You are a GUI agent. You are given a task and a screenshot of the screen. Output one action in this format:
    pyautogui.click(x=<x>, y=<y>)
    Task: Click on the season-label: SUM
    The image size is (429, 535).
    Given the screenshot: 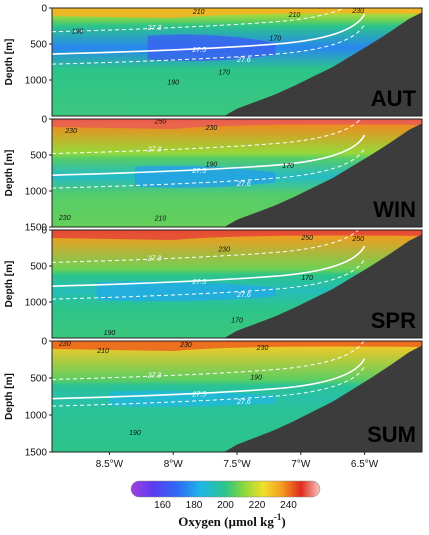 What is the action you would take?
    pyautogui.click(x=391, y=434)
    